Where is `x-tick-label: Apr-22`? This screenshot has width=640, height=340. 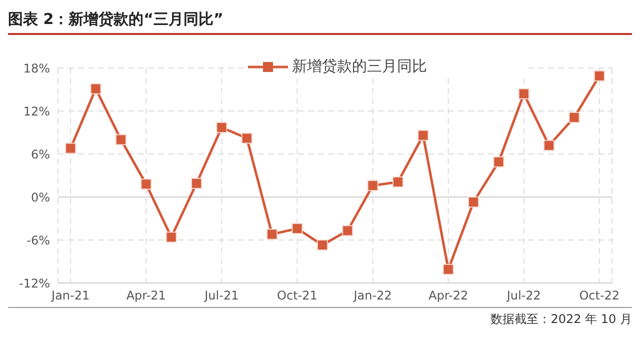
x-tick-label: Apr-22 is located at coordinates (448, 295).